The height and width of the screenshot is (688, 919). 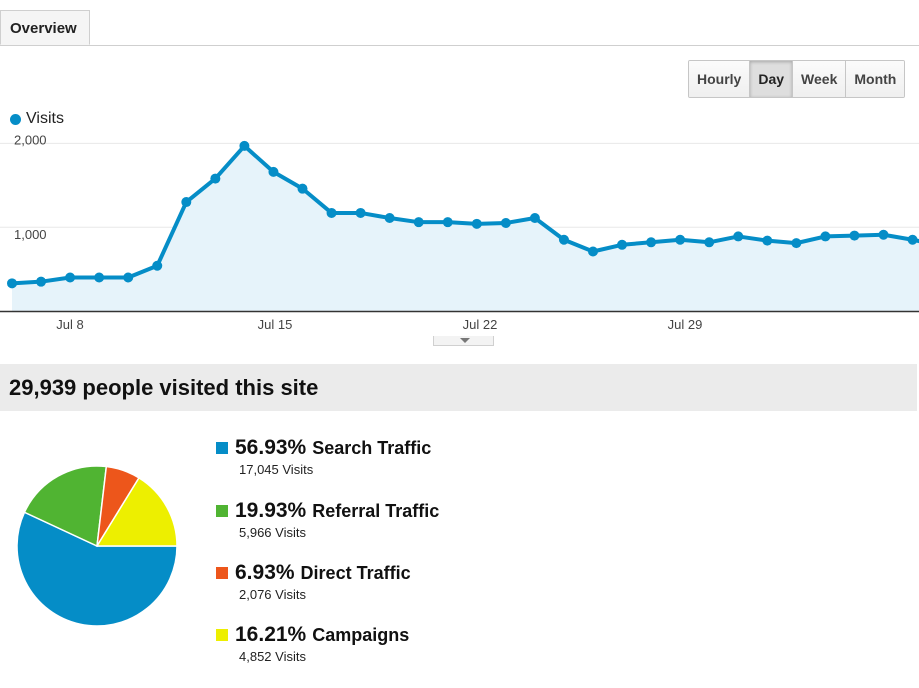 What do you see at coordinates (480, 324) in the screenshot?
I see `x-tick-label: Jul 22` at bounding box center [480, 324].